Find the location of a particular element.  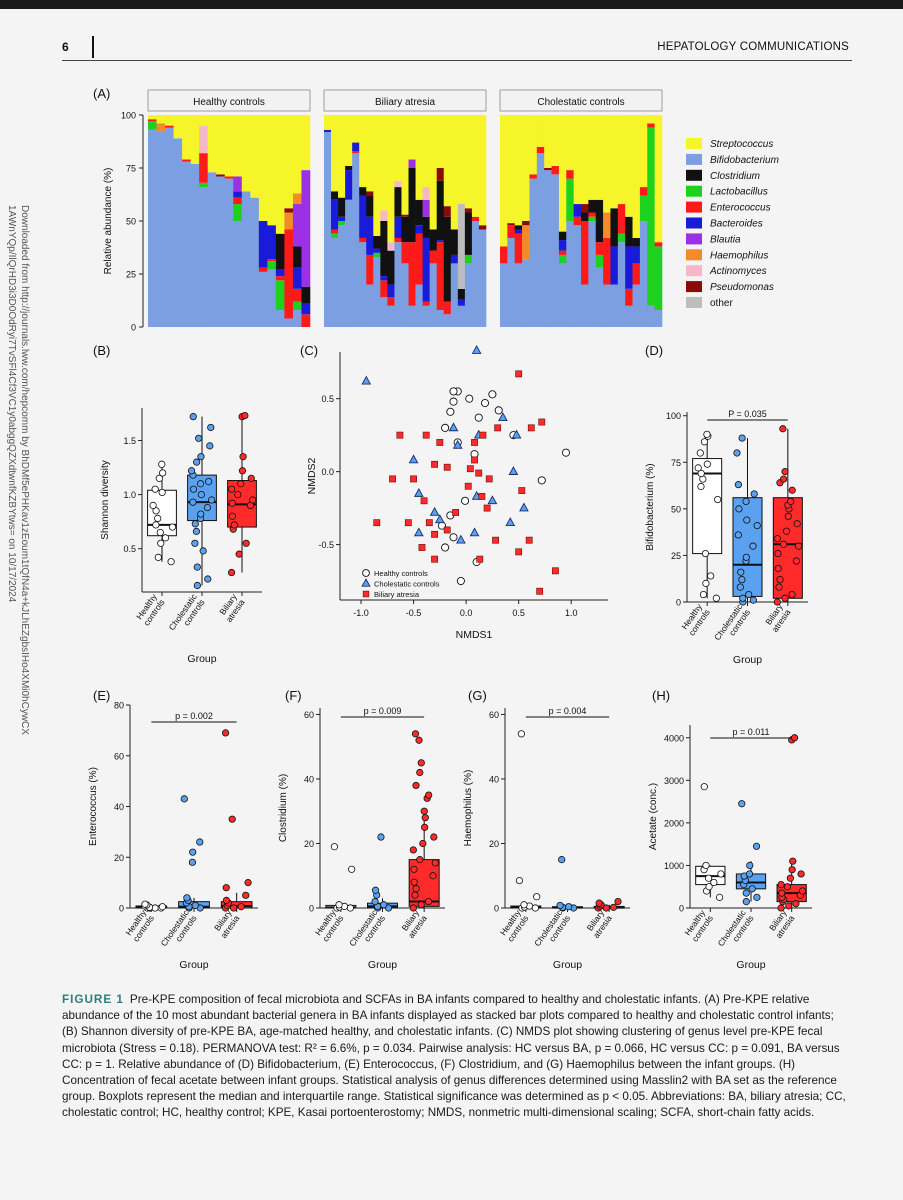

e-y-tick-label: 80 is located at coordinates (119, 706).